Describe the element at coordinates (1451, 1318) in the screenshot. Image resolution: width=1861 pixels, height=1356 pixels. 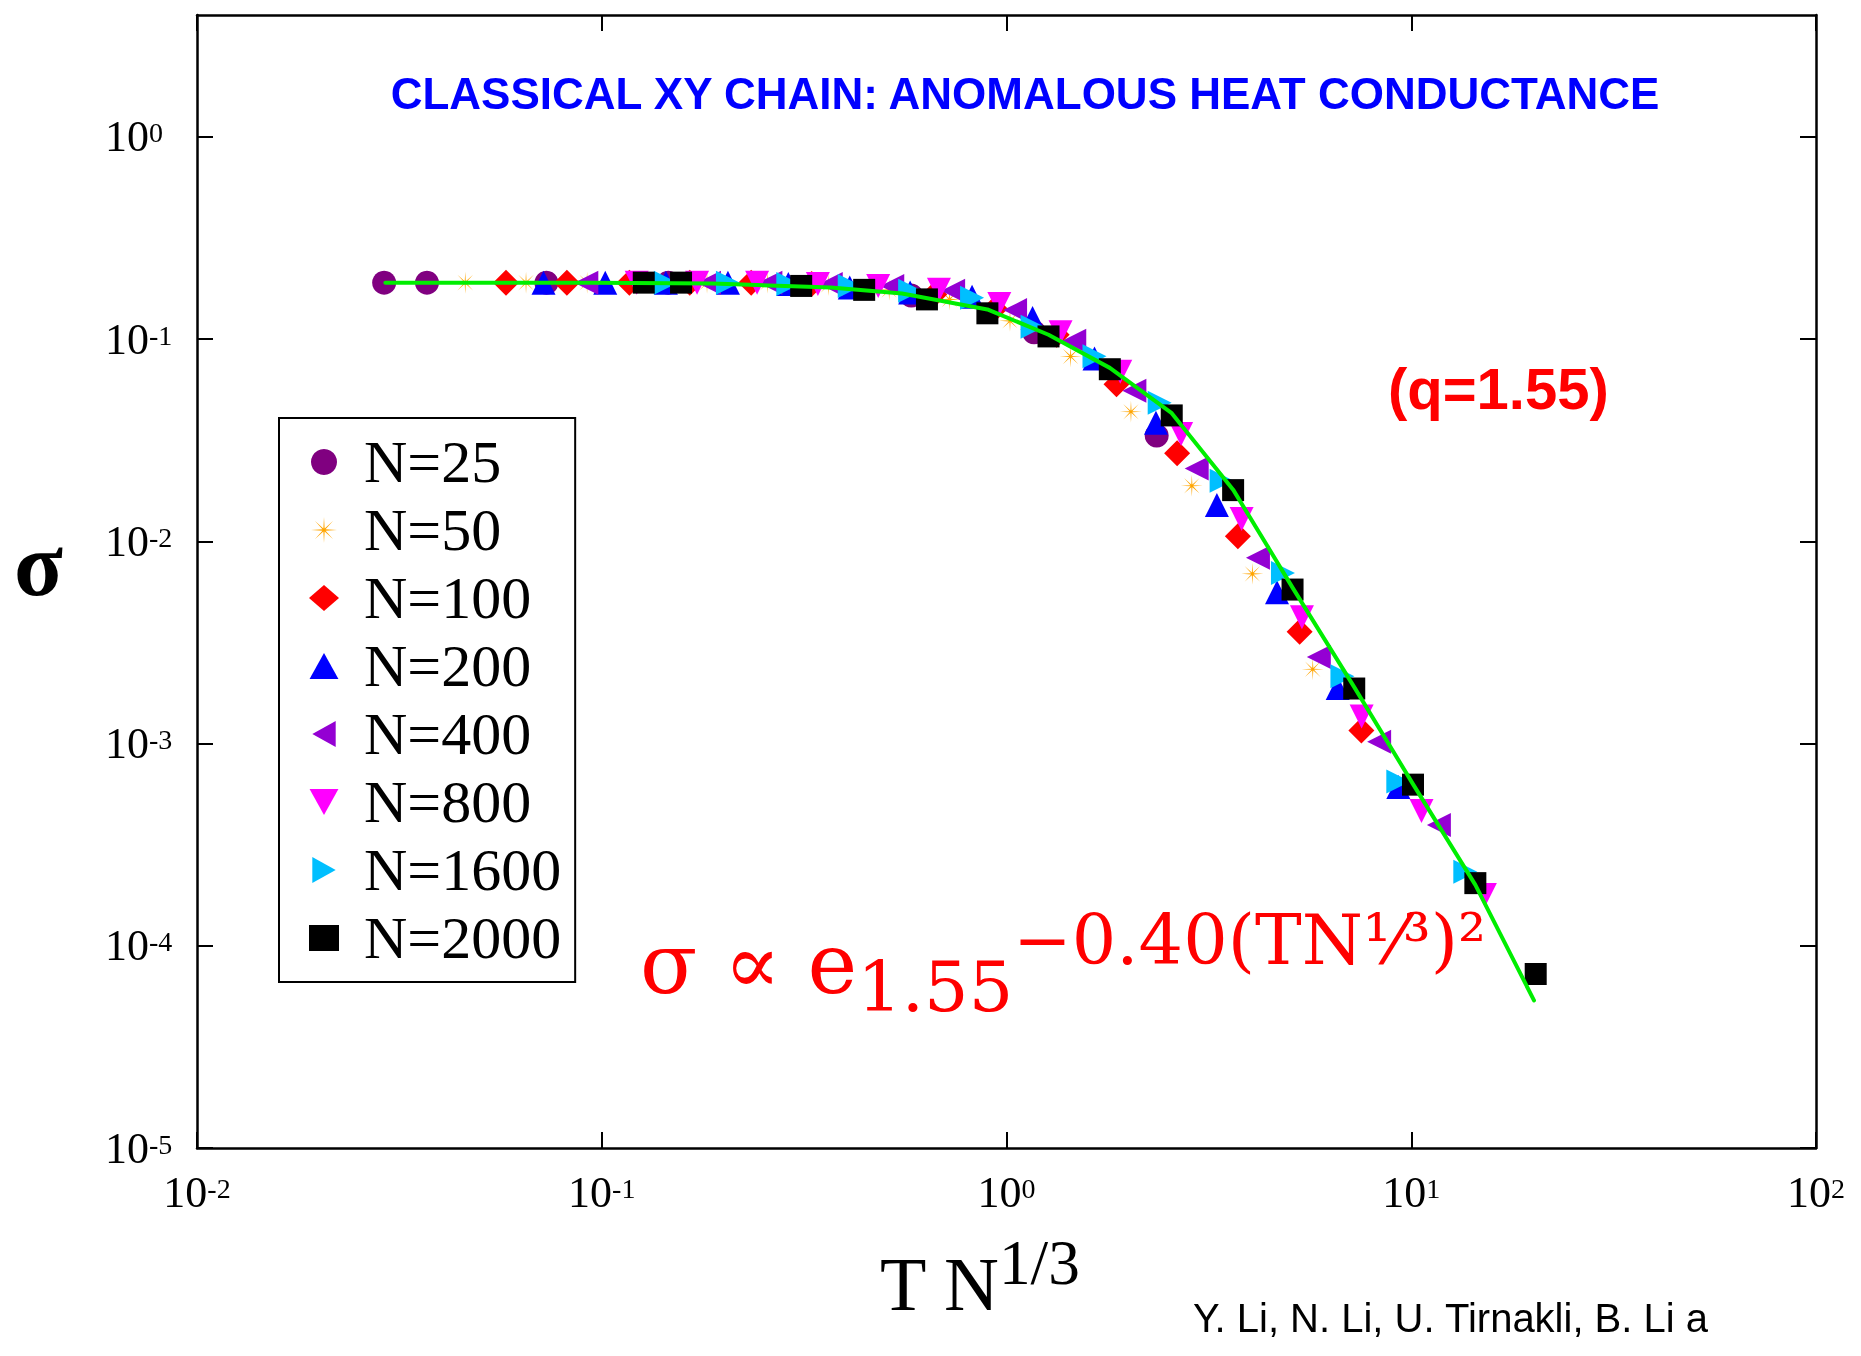
I see `text: Y. Li, N. Li, U. Tirnakli, B. Li a` at that location.